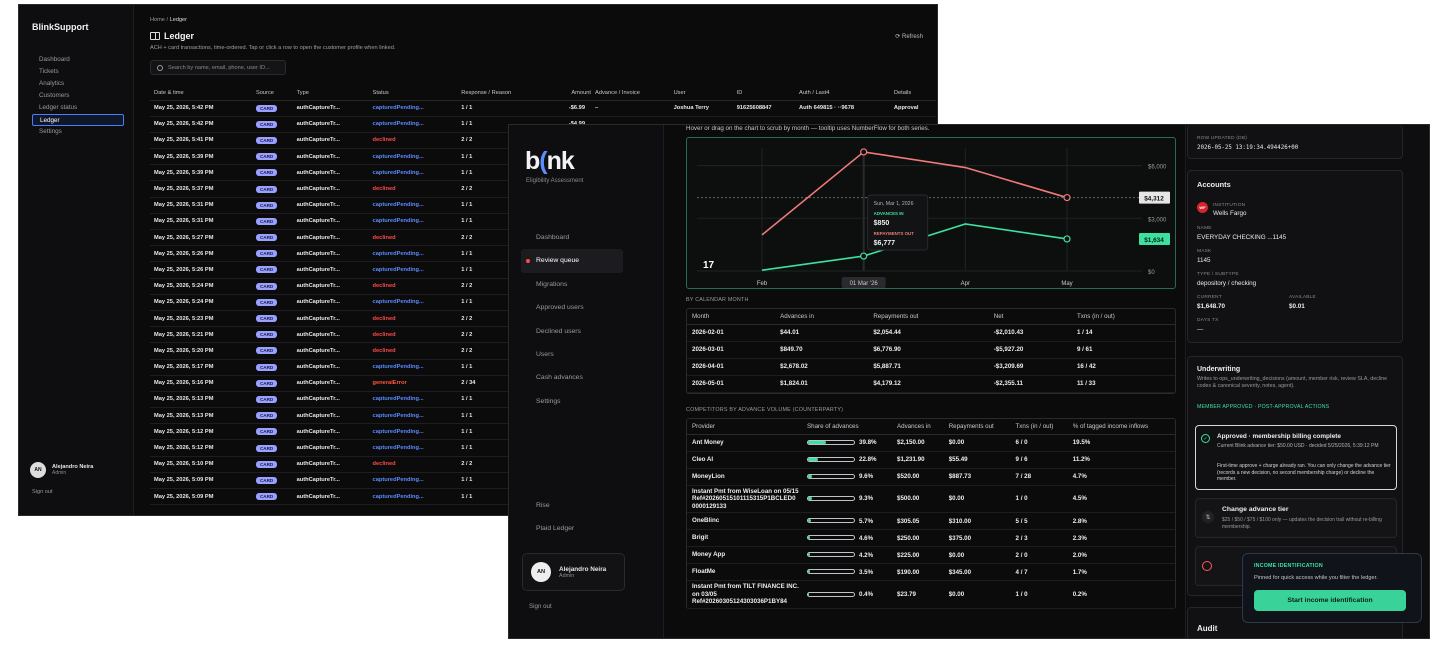  I want to click on sidebar-item-analytics: Analytics, so click(52, 83).